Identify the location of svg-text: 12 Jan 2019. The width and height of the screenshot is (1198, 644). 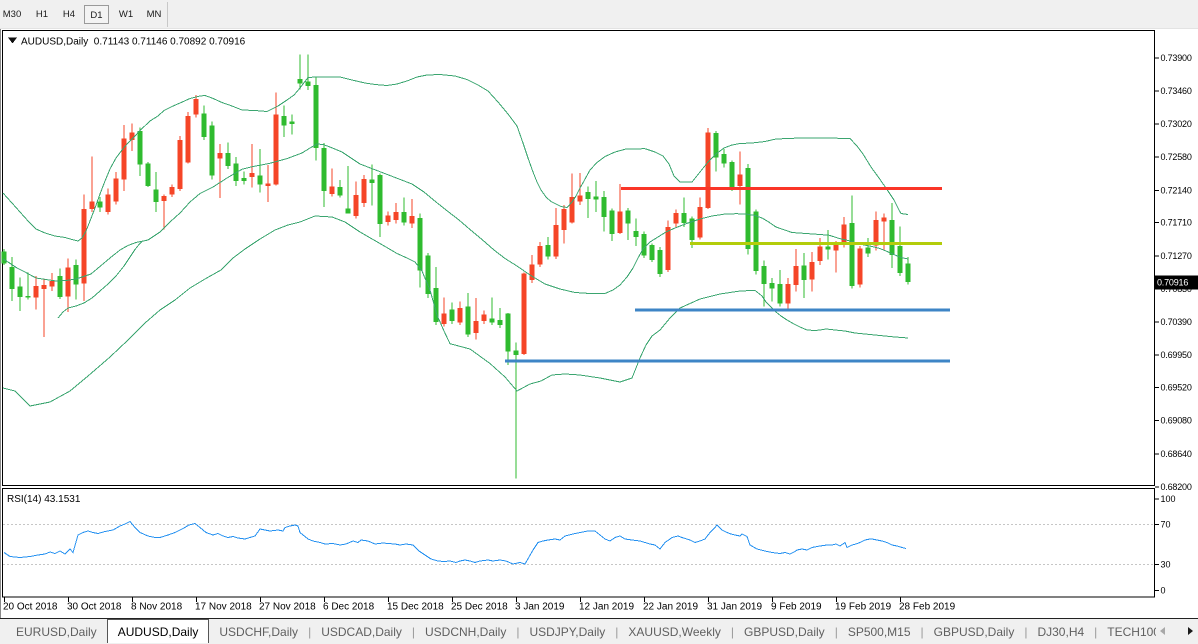
(606, 607).